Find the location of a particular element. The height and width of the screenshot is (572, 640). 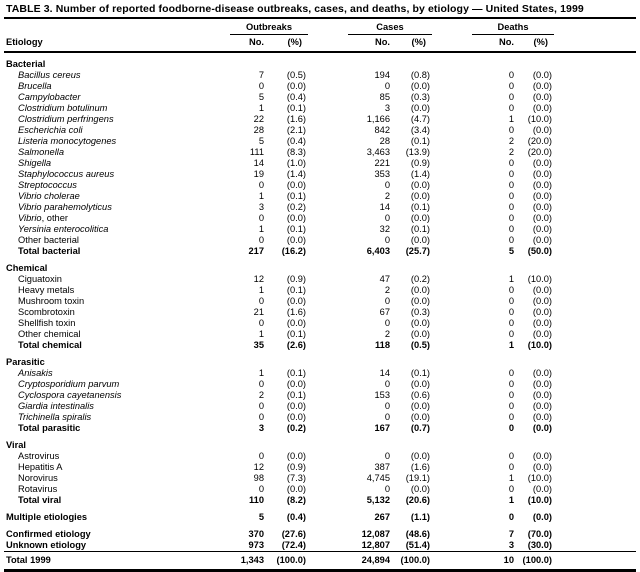

cases-pct-cell: (13.9) is located at coordinates (417, 152).